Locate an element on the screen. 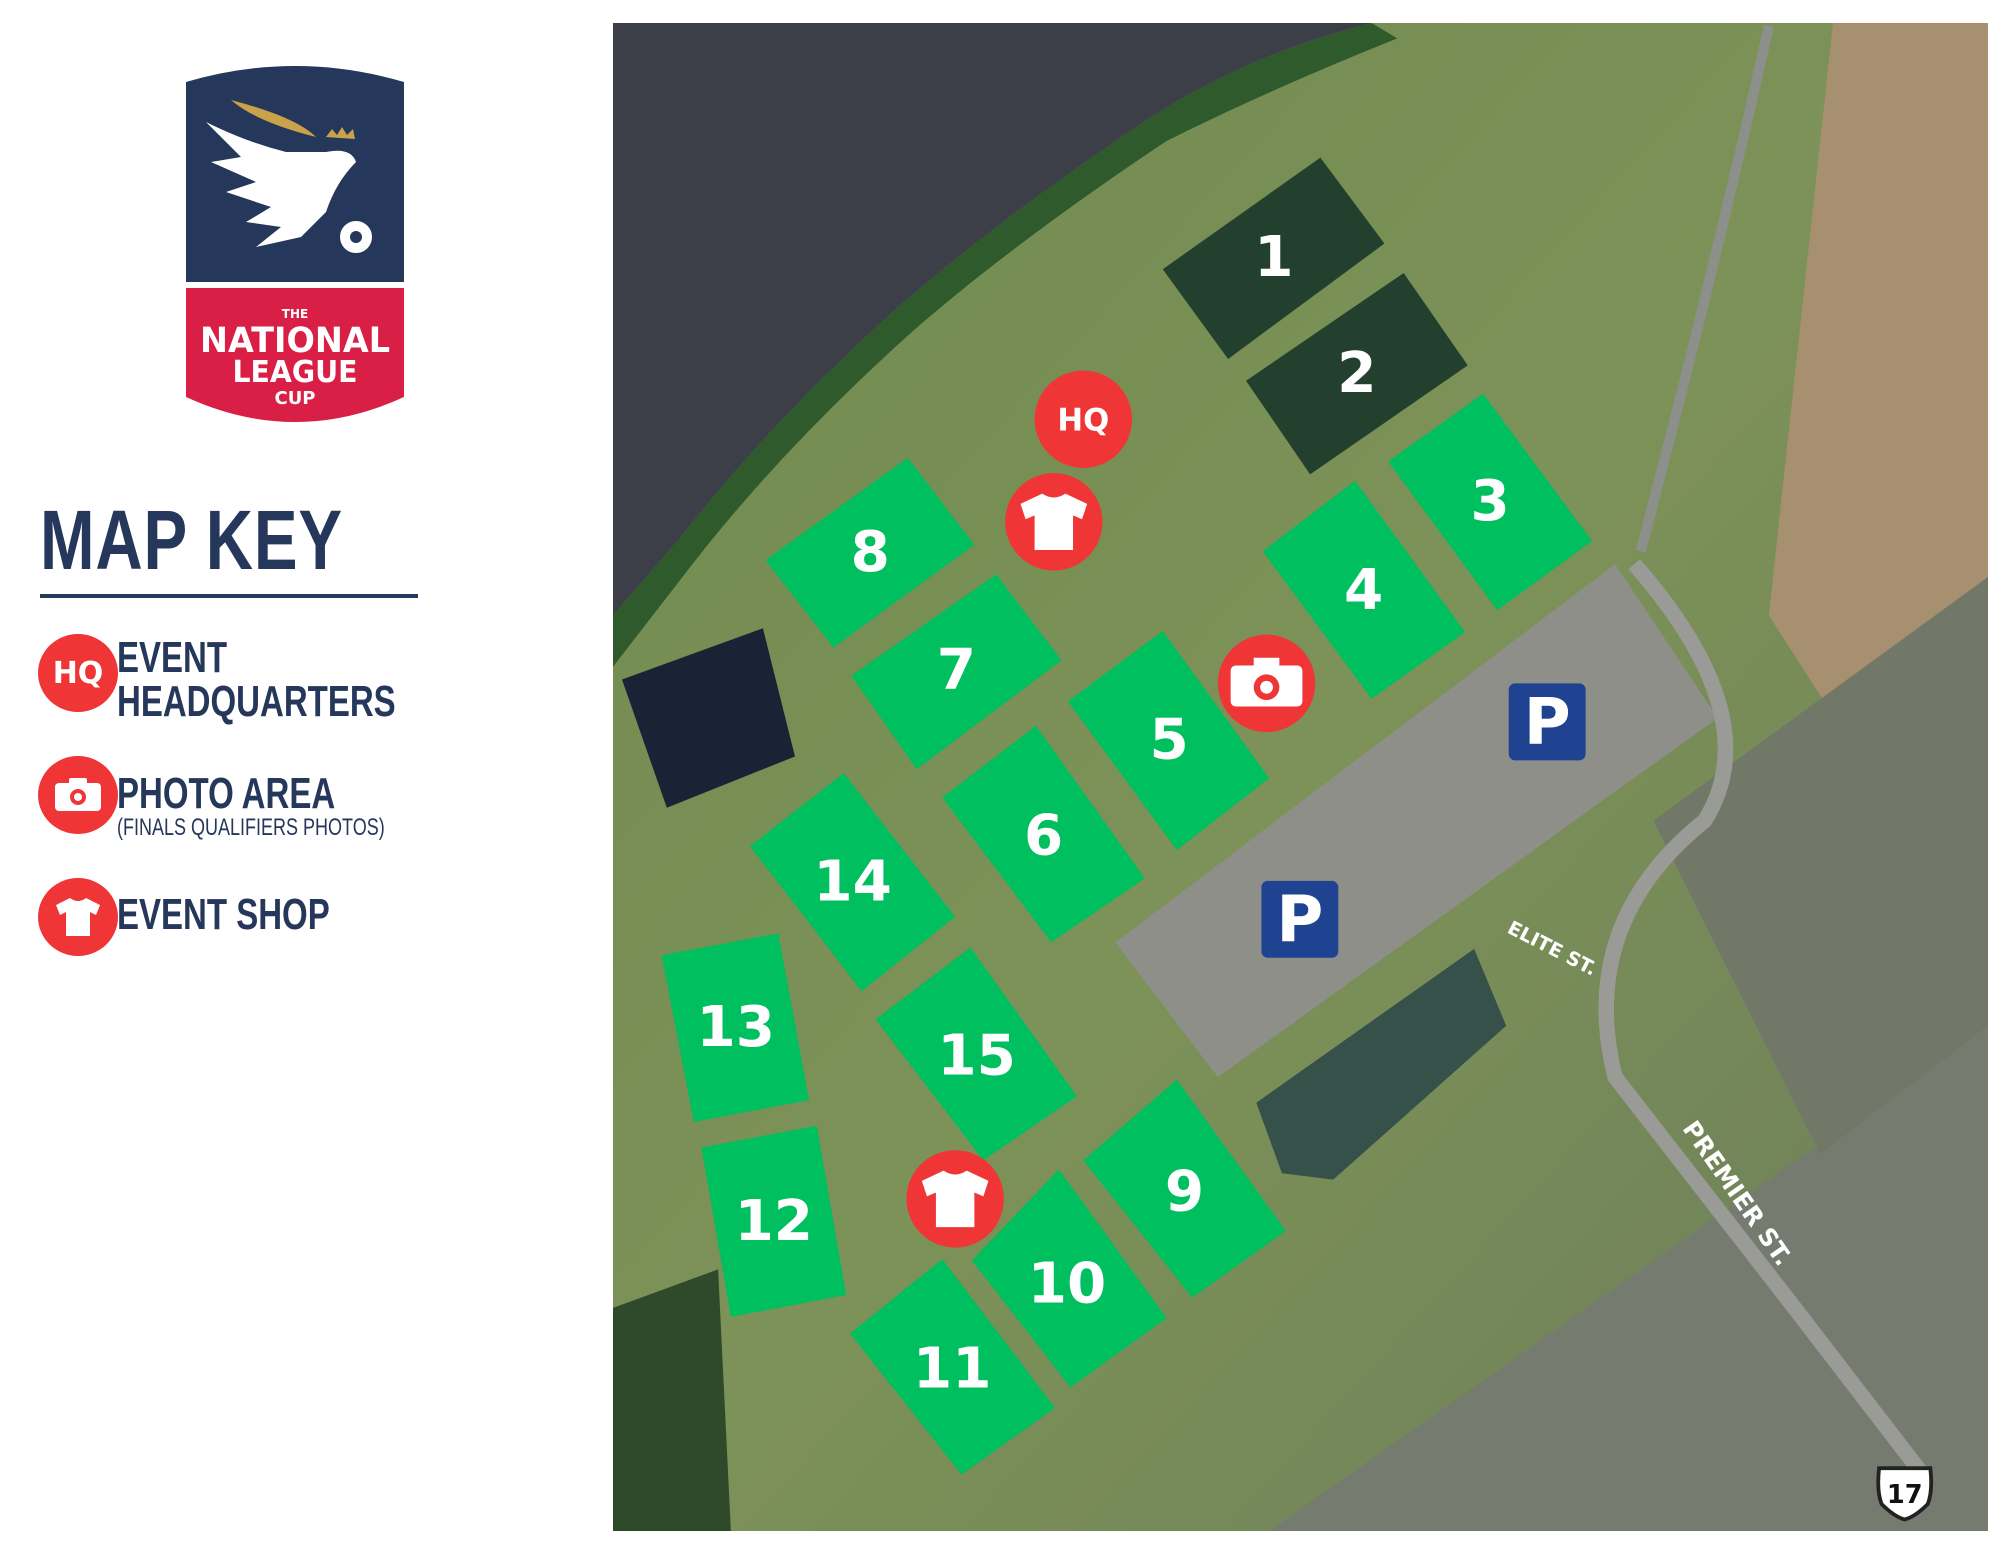 The image size is (2000, 1545). field-14: 14 is located at coordinates (853, 882).